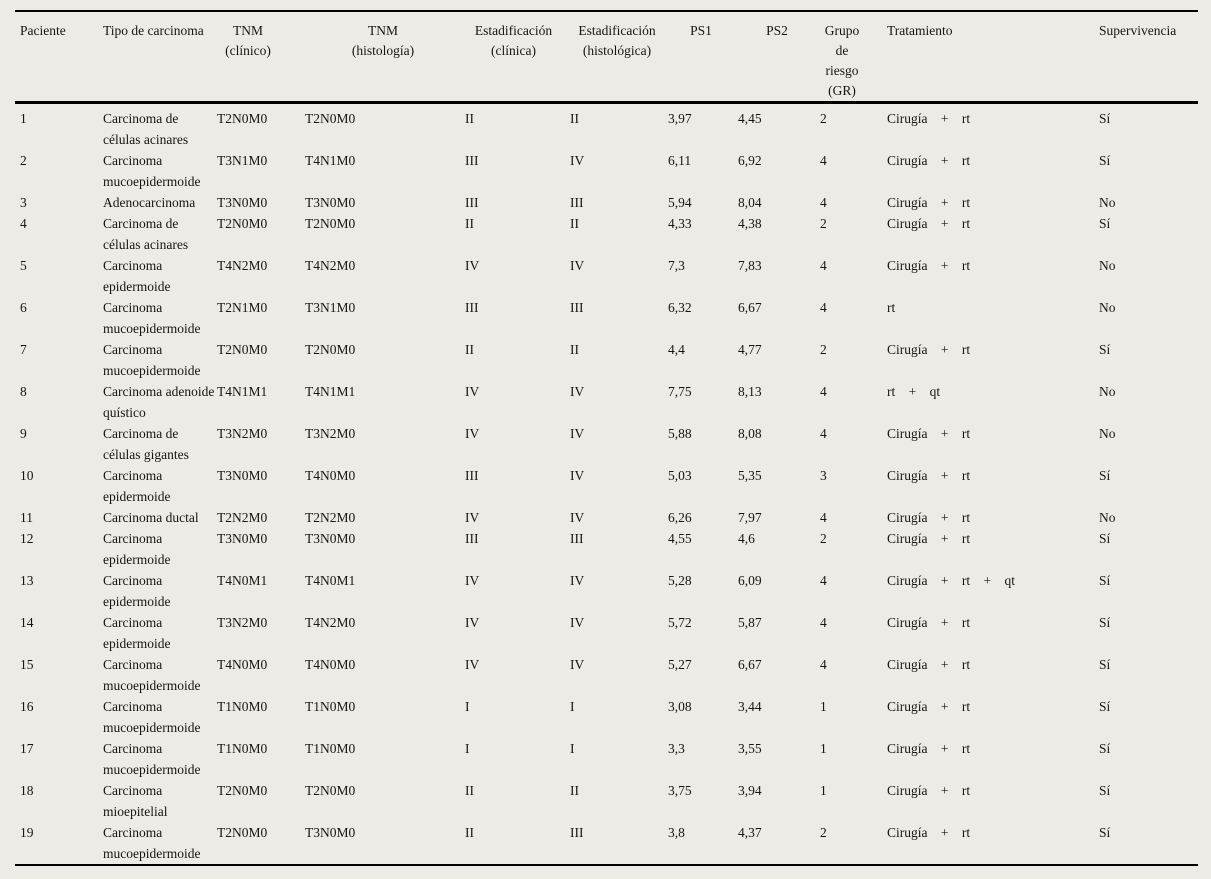 The height and width of the screenshot is (879, 1211). What do you see at coordinates (1138, 30) in the screenshot?
I see `col-header-supervivencia-label: Supervivencia` at bounding box center [1138, 30].